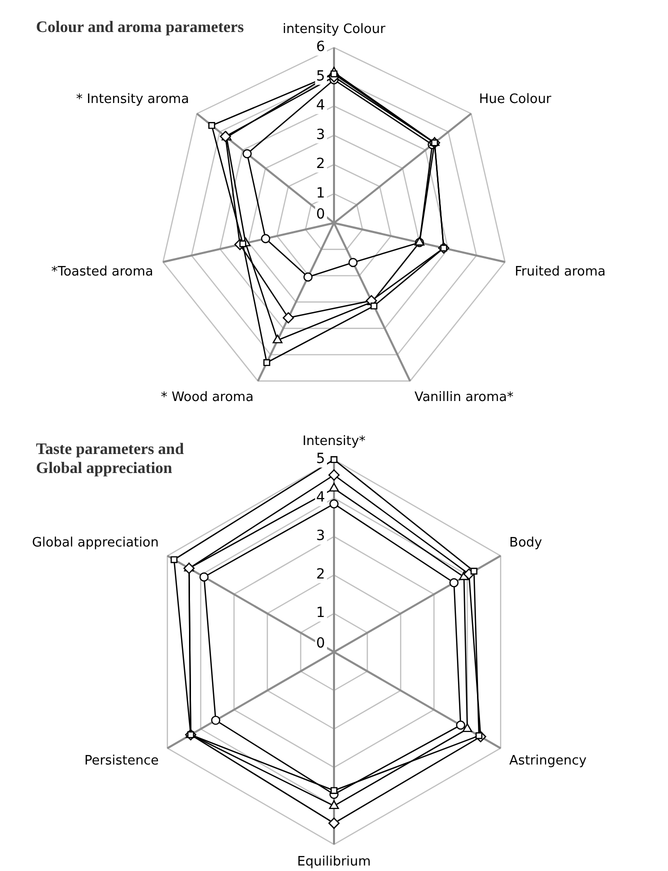  I want to click on spoke-label: Hue Colour, so click(515, 99).